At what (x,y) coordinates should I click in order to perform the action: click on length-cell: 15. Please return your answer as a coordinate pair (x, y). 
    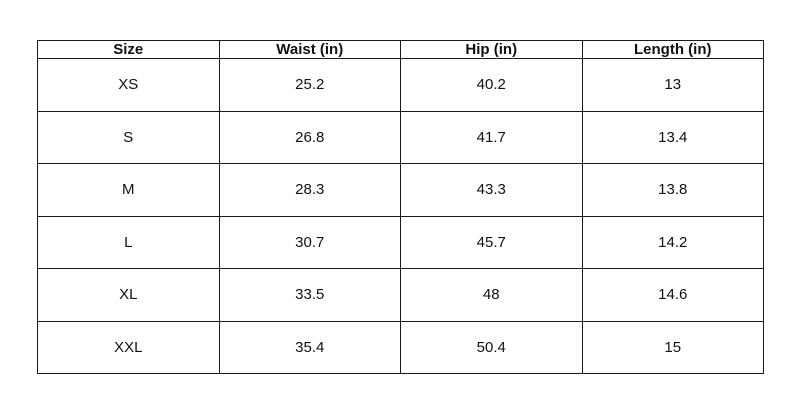
    Looking at the image, I should click on (672, 347).